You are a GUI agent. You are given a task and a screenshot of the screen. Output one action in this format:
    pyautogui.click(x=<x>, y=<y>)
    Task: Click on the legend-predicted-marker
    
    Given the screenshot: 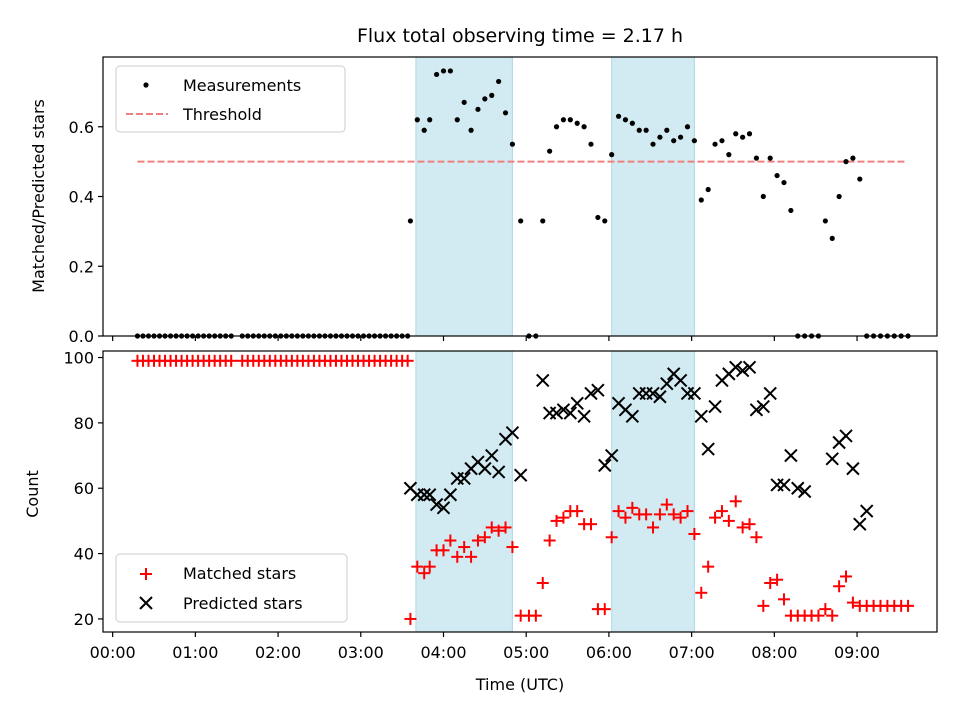 What is the action you would take?
    pyautogui.click(x=146, y=603)
    